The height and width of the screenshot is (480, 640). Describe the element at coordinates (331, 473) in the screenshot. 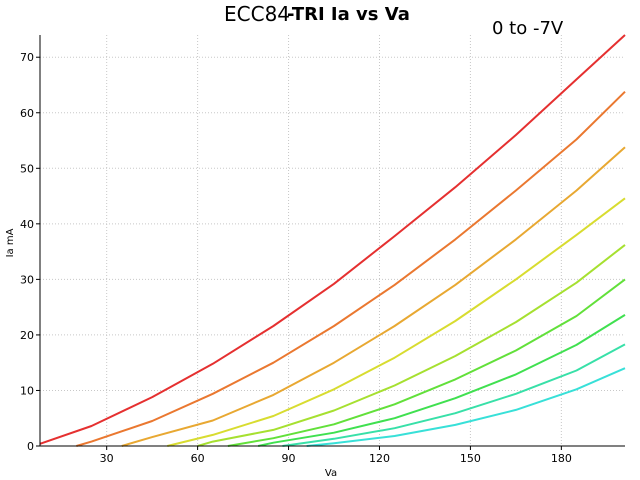

I see `x-axis-label: Va` at that location.